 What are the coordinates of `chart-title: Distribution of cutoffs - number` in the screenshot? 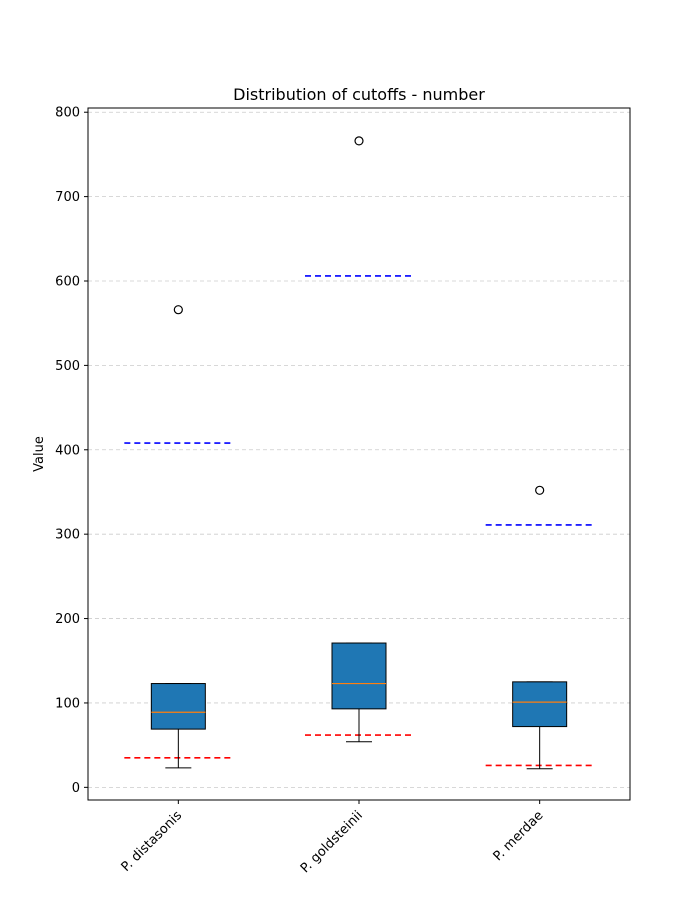 It's located at (359, 94).